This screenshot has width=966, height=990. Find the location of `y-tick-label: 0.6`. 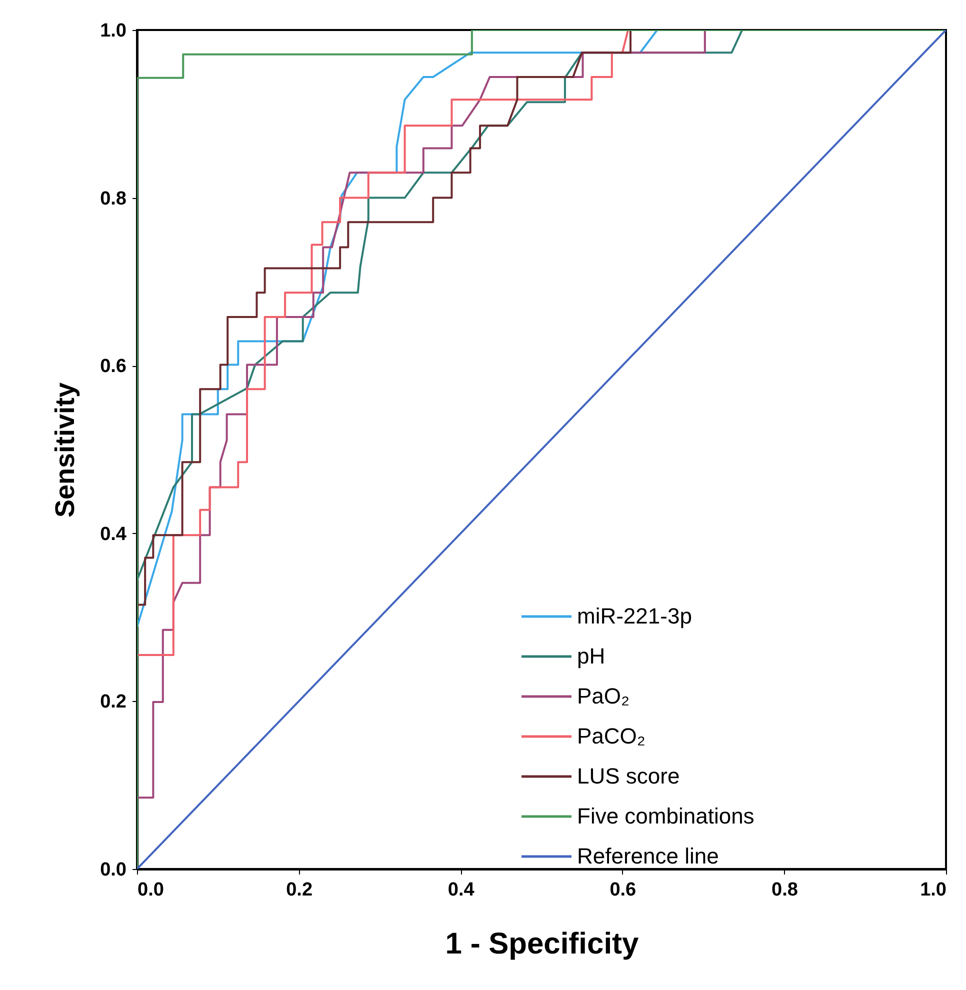

y-tick-label: 0.6 is located at coordinates (113, 367).